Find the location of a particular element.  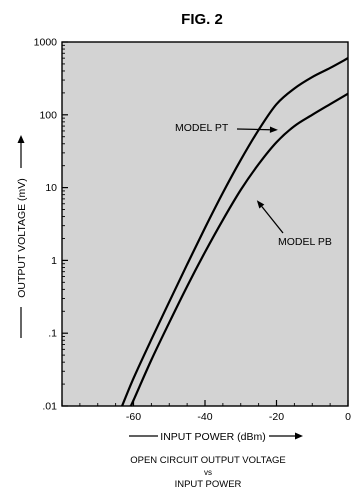

y-tick-label: .01 is located at coordinates (49, 407).